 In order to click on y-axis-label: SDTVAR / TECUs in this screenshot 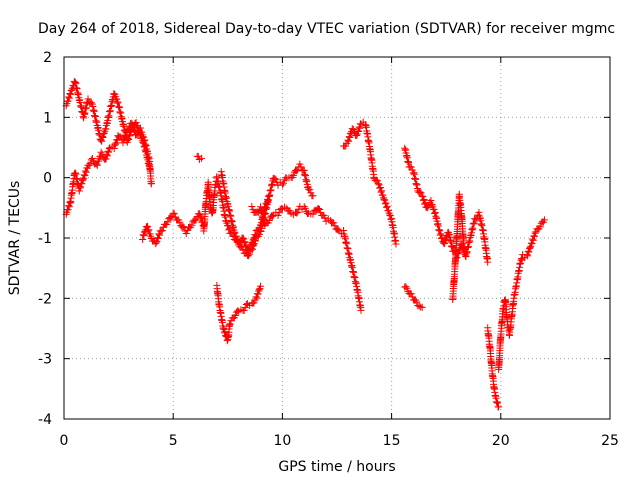, I will do `click(15, 238)`.